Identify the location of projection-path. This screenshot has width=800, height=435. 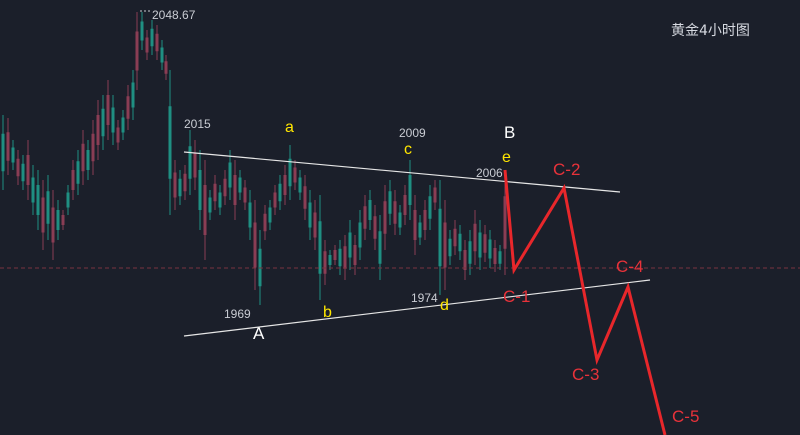
(585, 302).